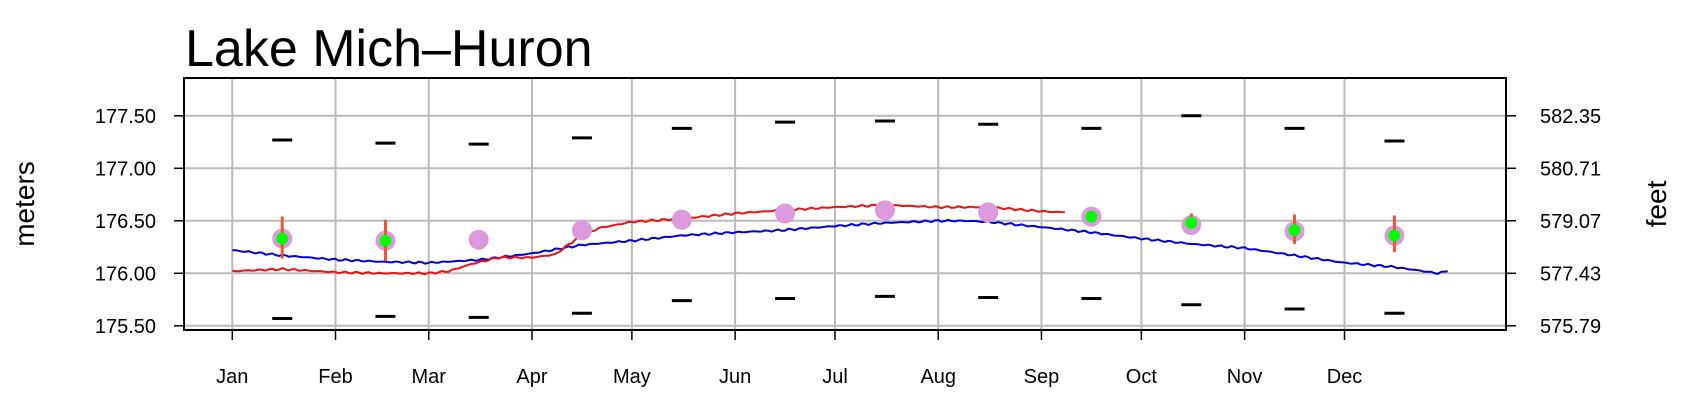  I want to click on y-tick-label-right: 579.07, so click(1570, 222).